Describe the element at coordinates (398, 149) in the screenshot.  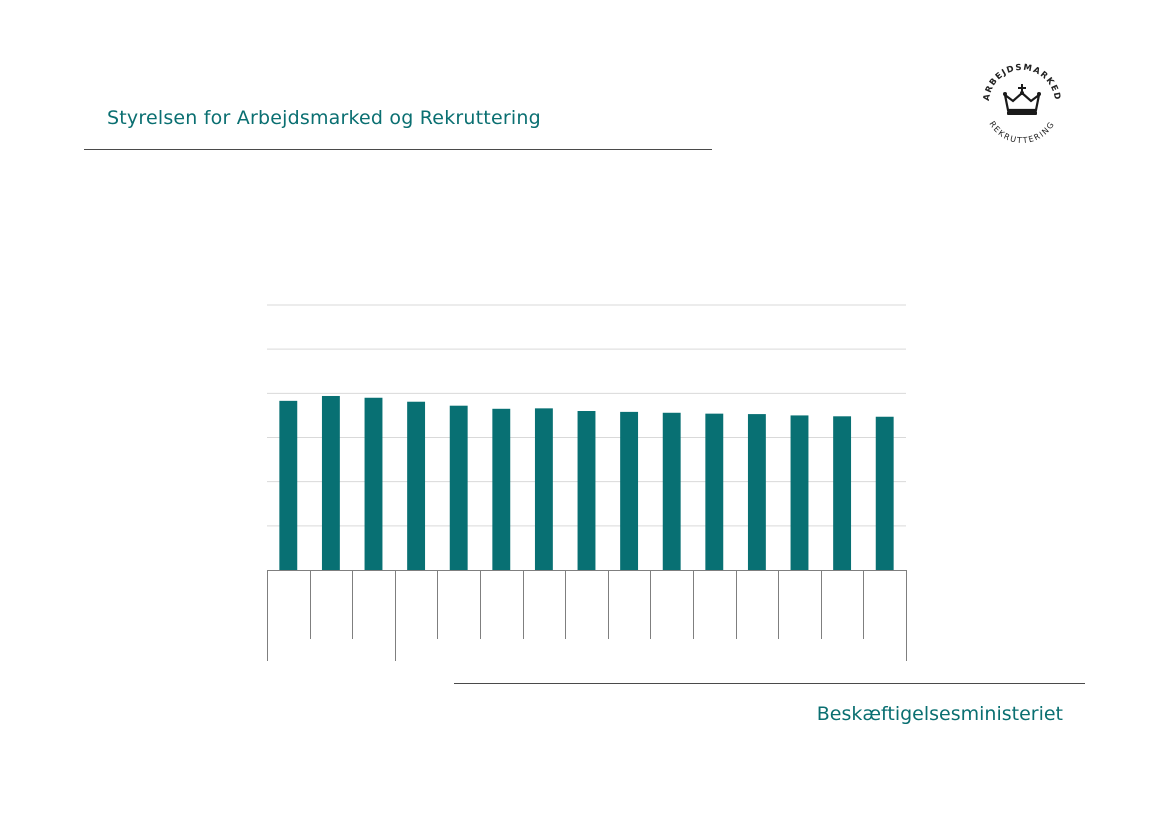
I see `header-divider` at that location.